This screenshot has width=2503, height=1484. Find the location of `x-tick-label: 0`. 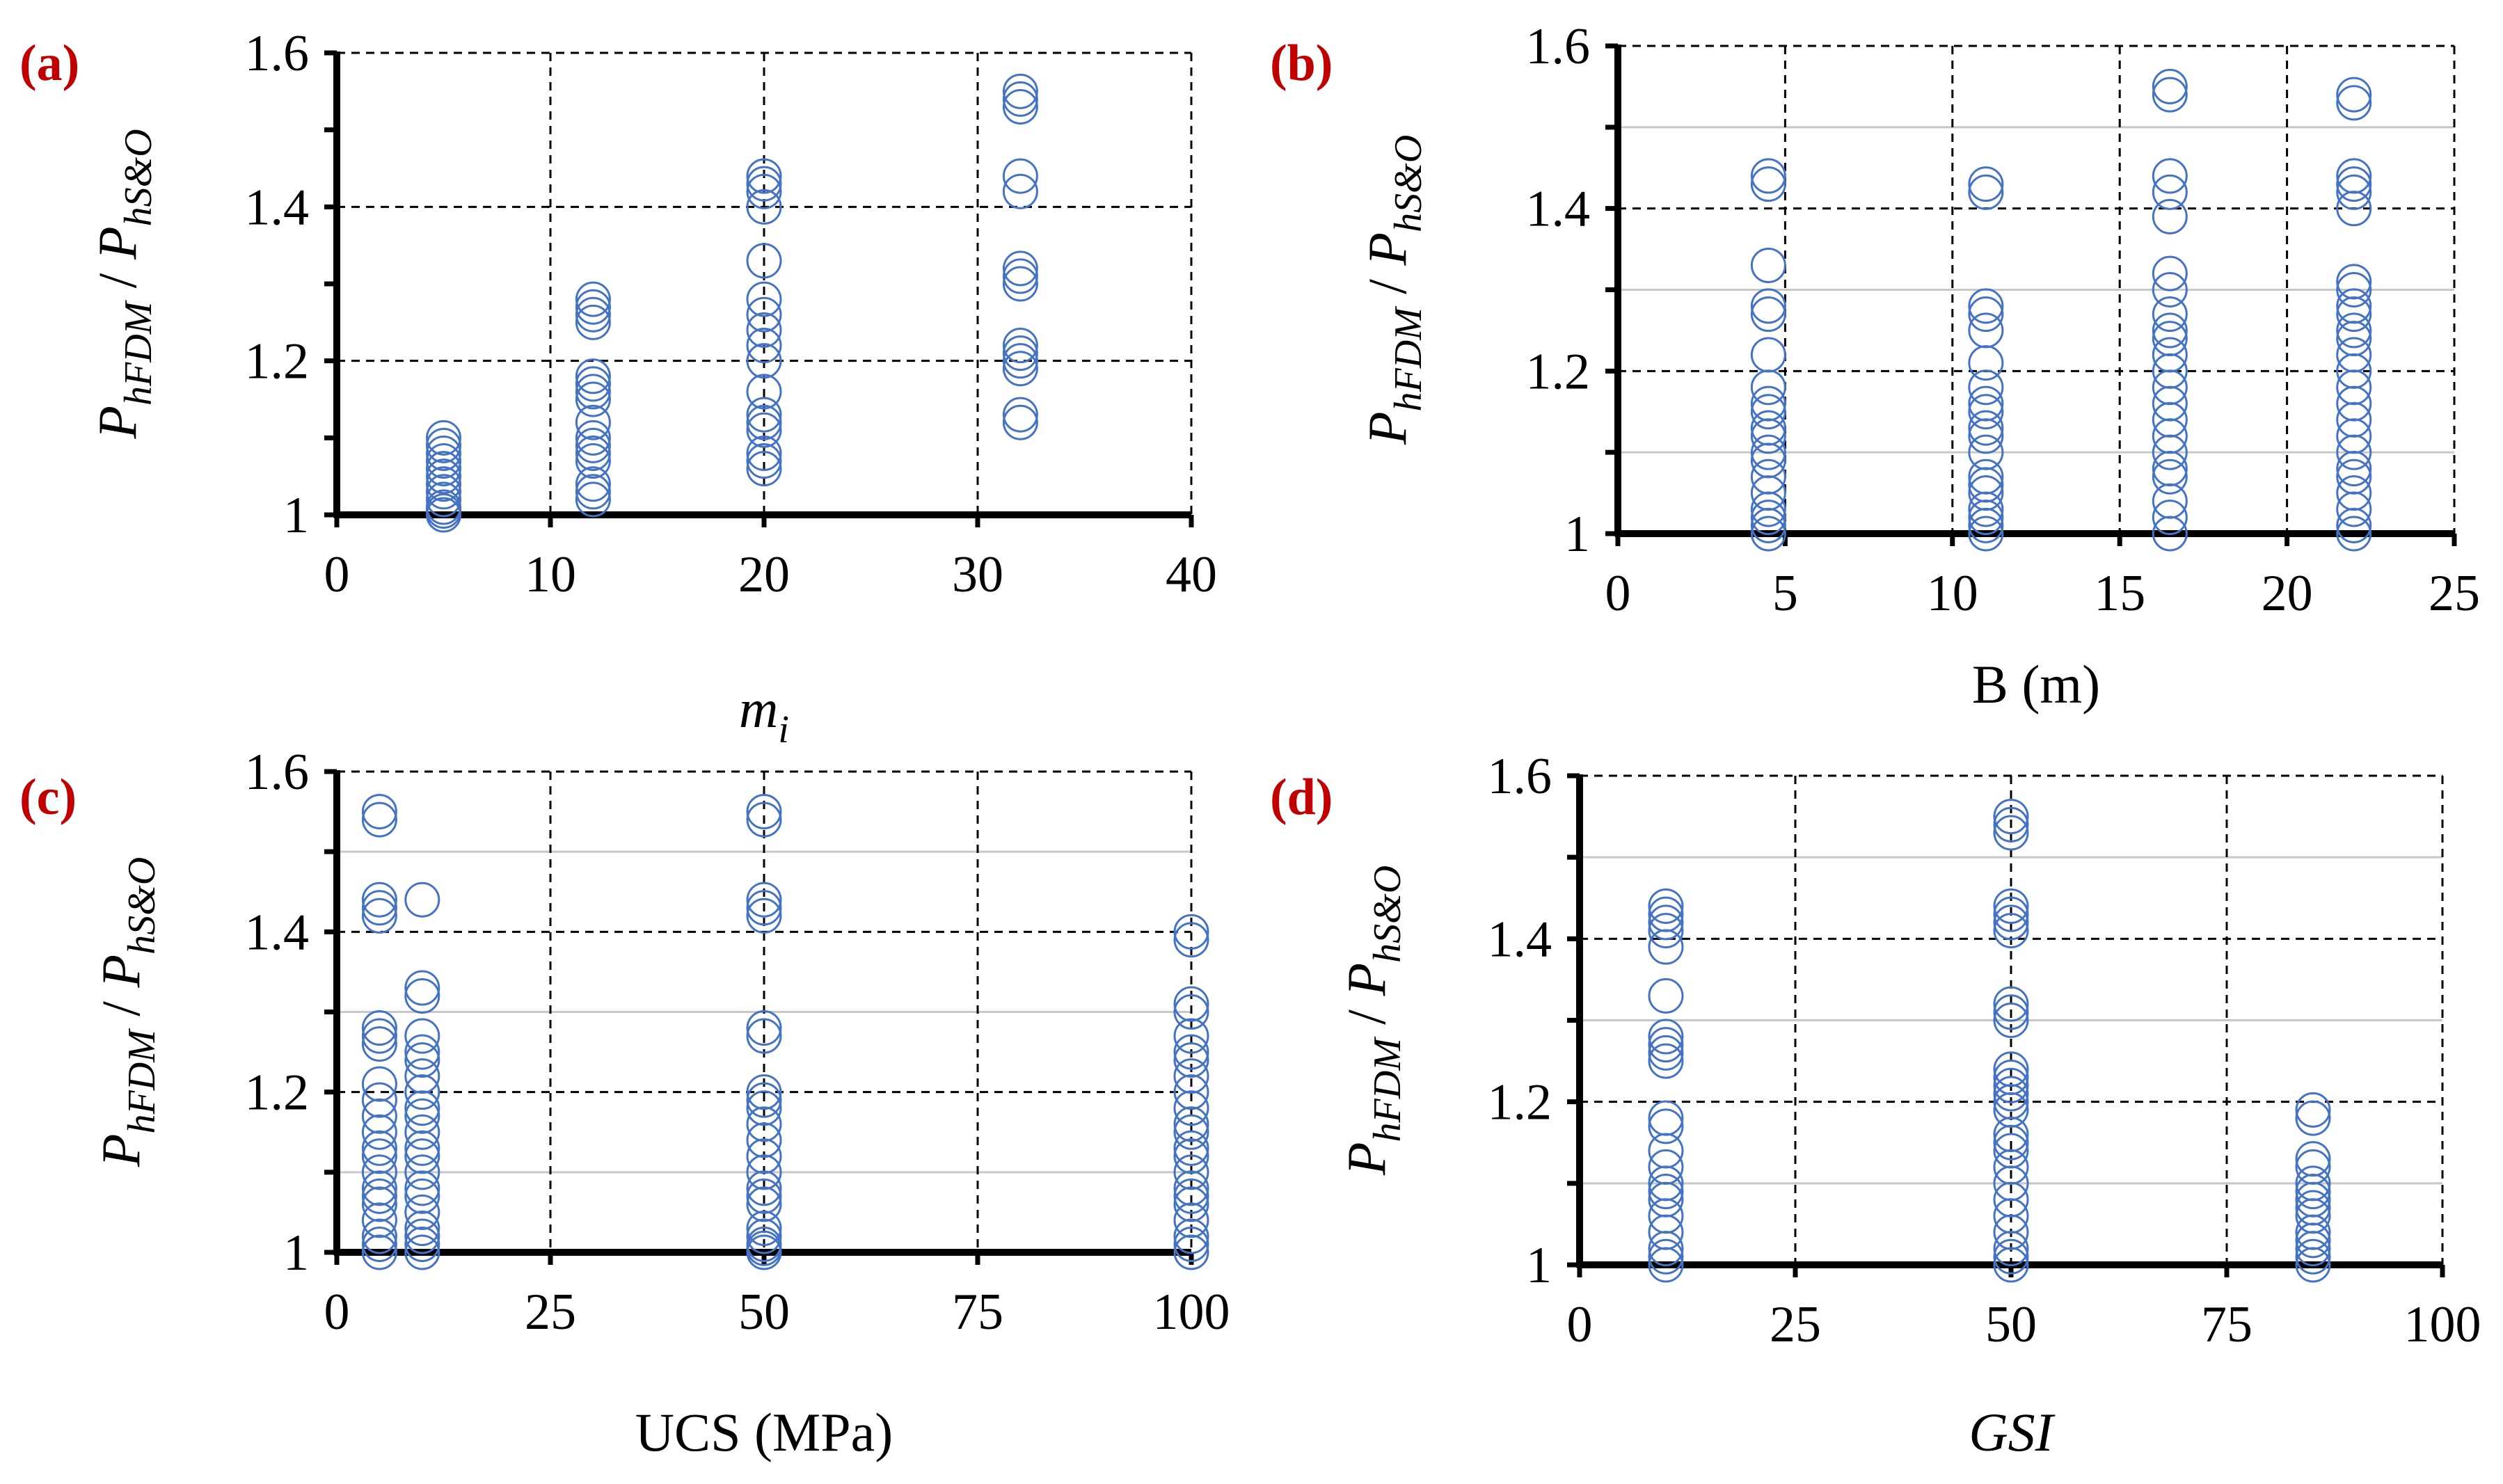

x-tick-label: 0 is located at coordinates (337, 575).